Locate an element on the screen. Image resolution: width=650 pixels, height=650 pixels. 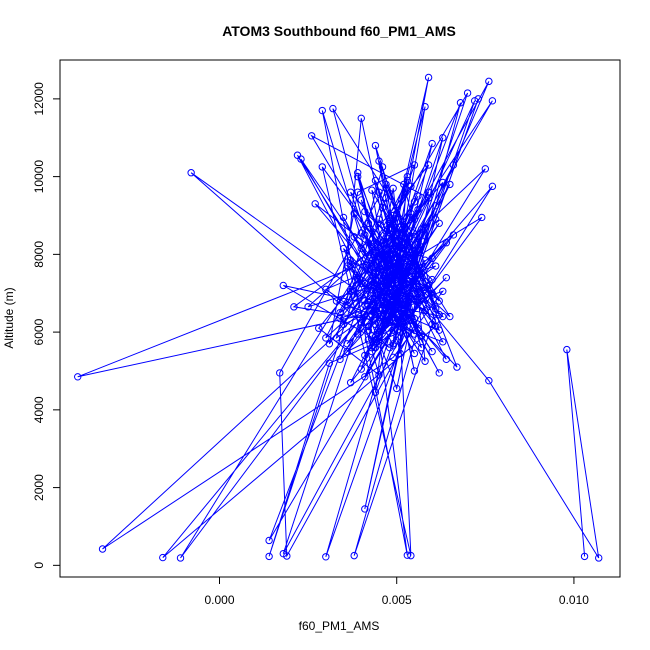
x-tick-label: 0.000 is located at coordinates (219, 600).